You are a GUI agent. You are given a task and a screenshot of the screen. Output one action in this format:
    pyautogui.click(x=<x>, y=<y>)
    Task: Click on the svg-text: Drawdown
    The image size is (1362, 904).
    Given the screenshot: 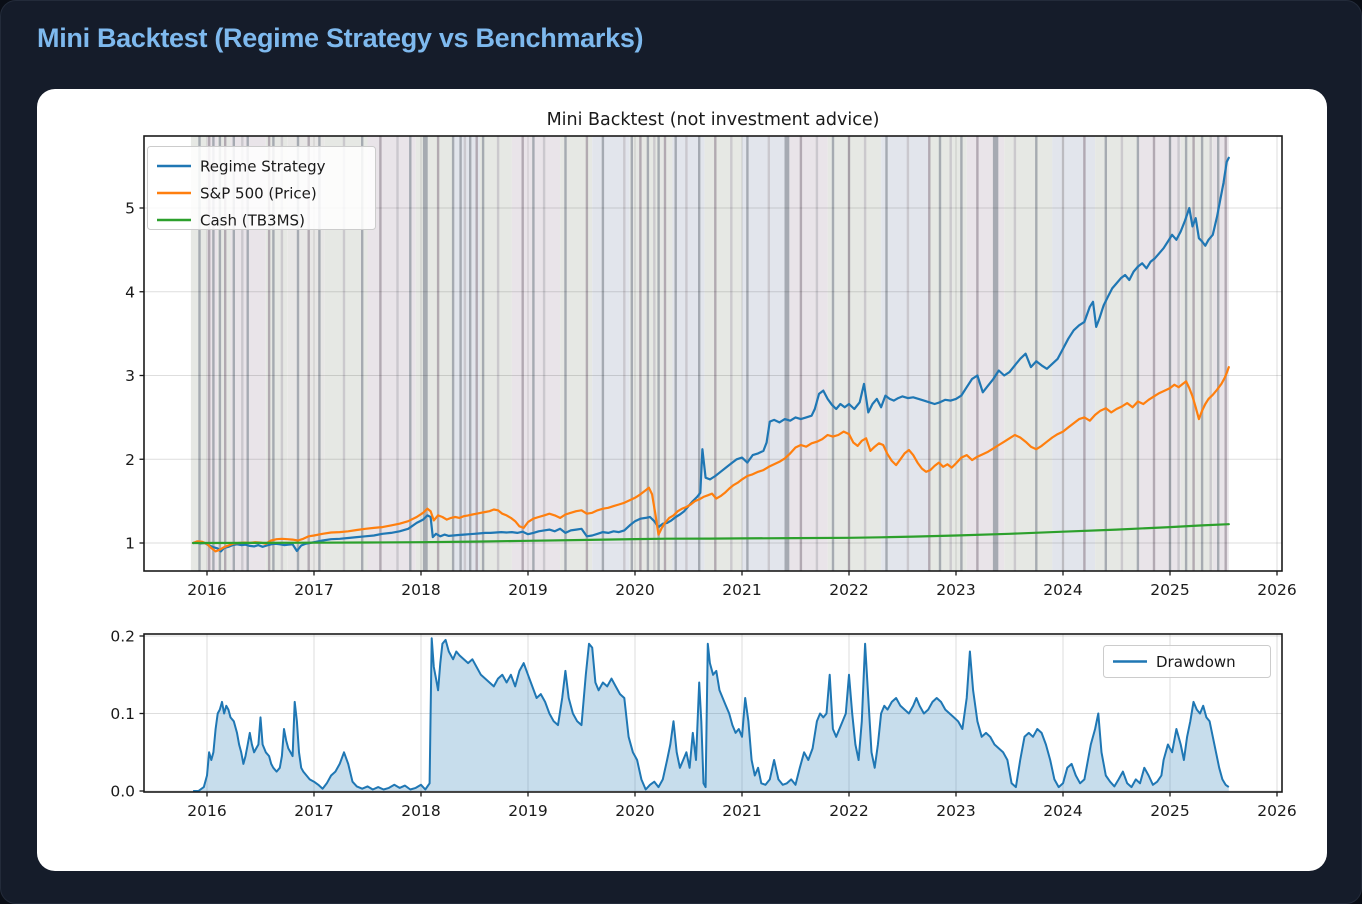 What is the action you would take?
    pyautogui.click(x=1196, y=662)
    